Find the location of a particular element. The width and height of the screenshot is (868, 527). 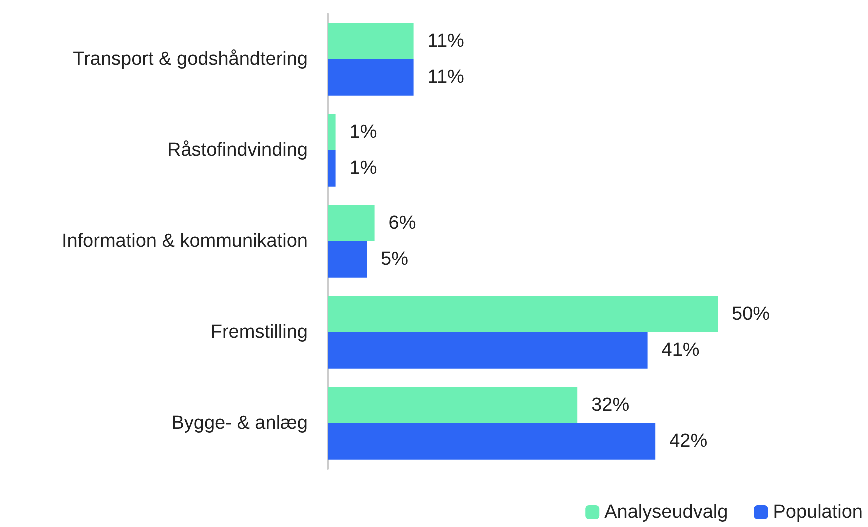

data-label: 50% is located at coordinates (751, 314).